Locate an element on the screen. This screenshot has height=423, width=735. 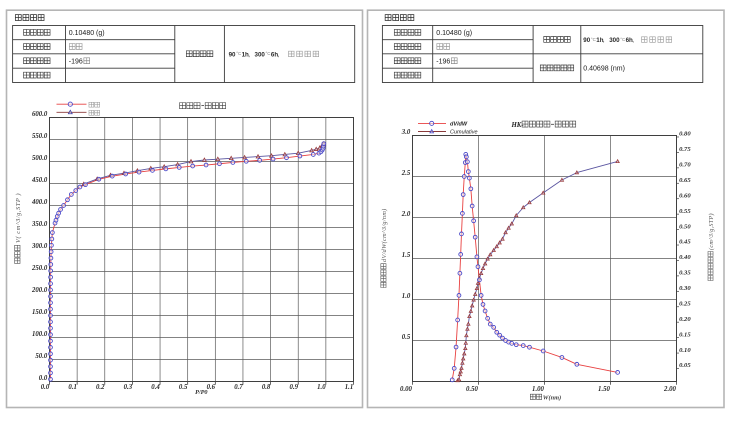
svg-text: 500.0 is located at coordinates (40, 158).